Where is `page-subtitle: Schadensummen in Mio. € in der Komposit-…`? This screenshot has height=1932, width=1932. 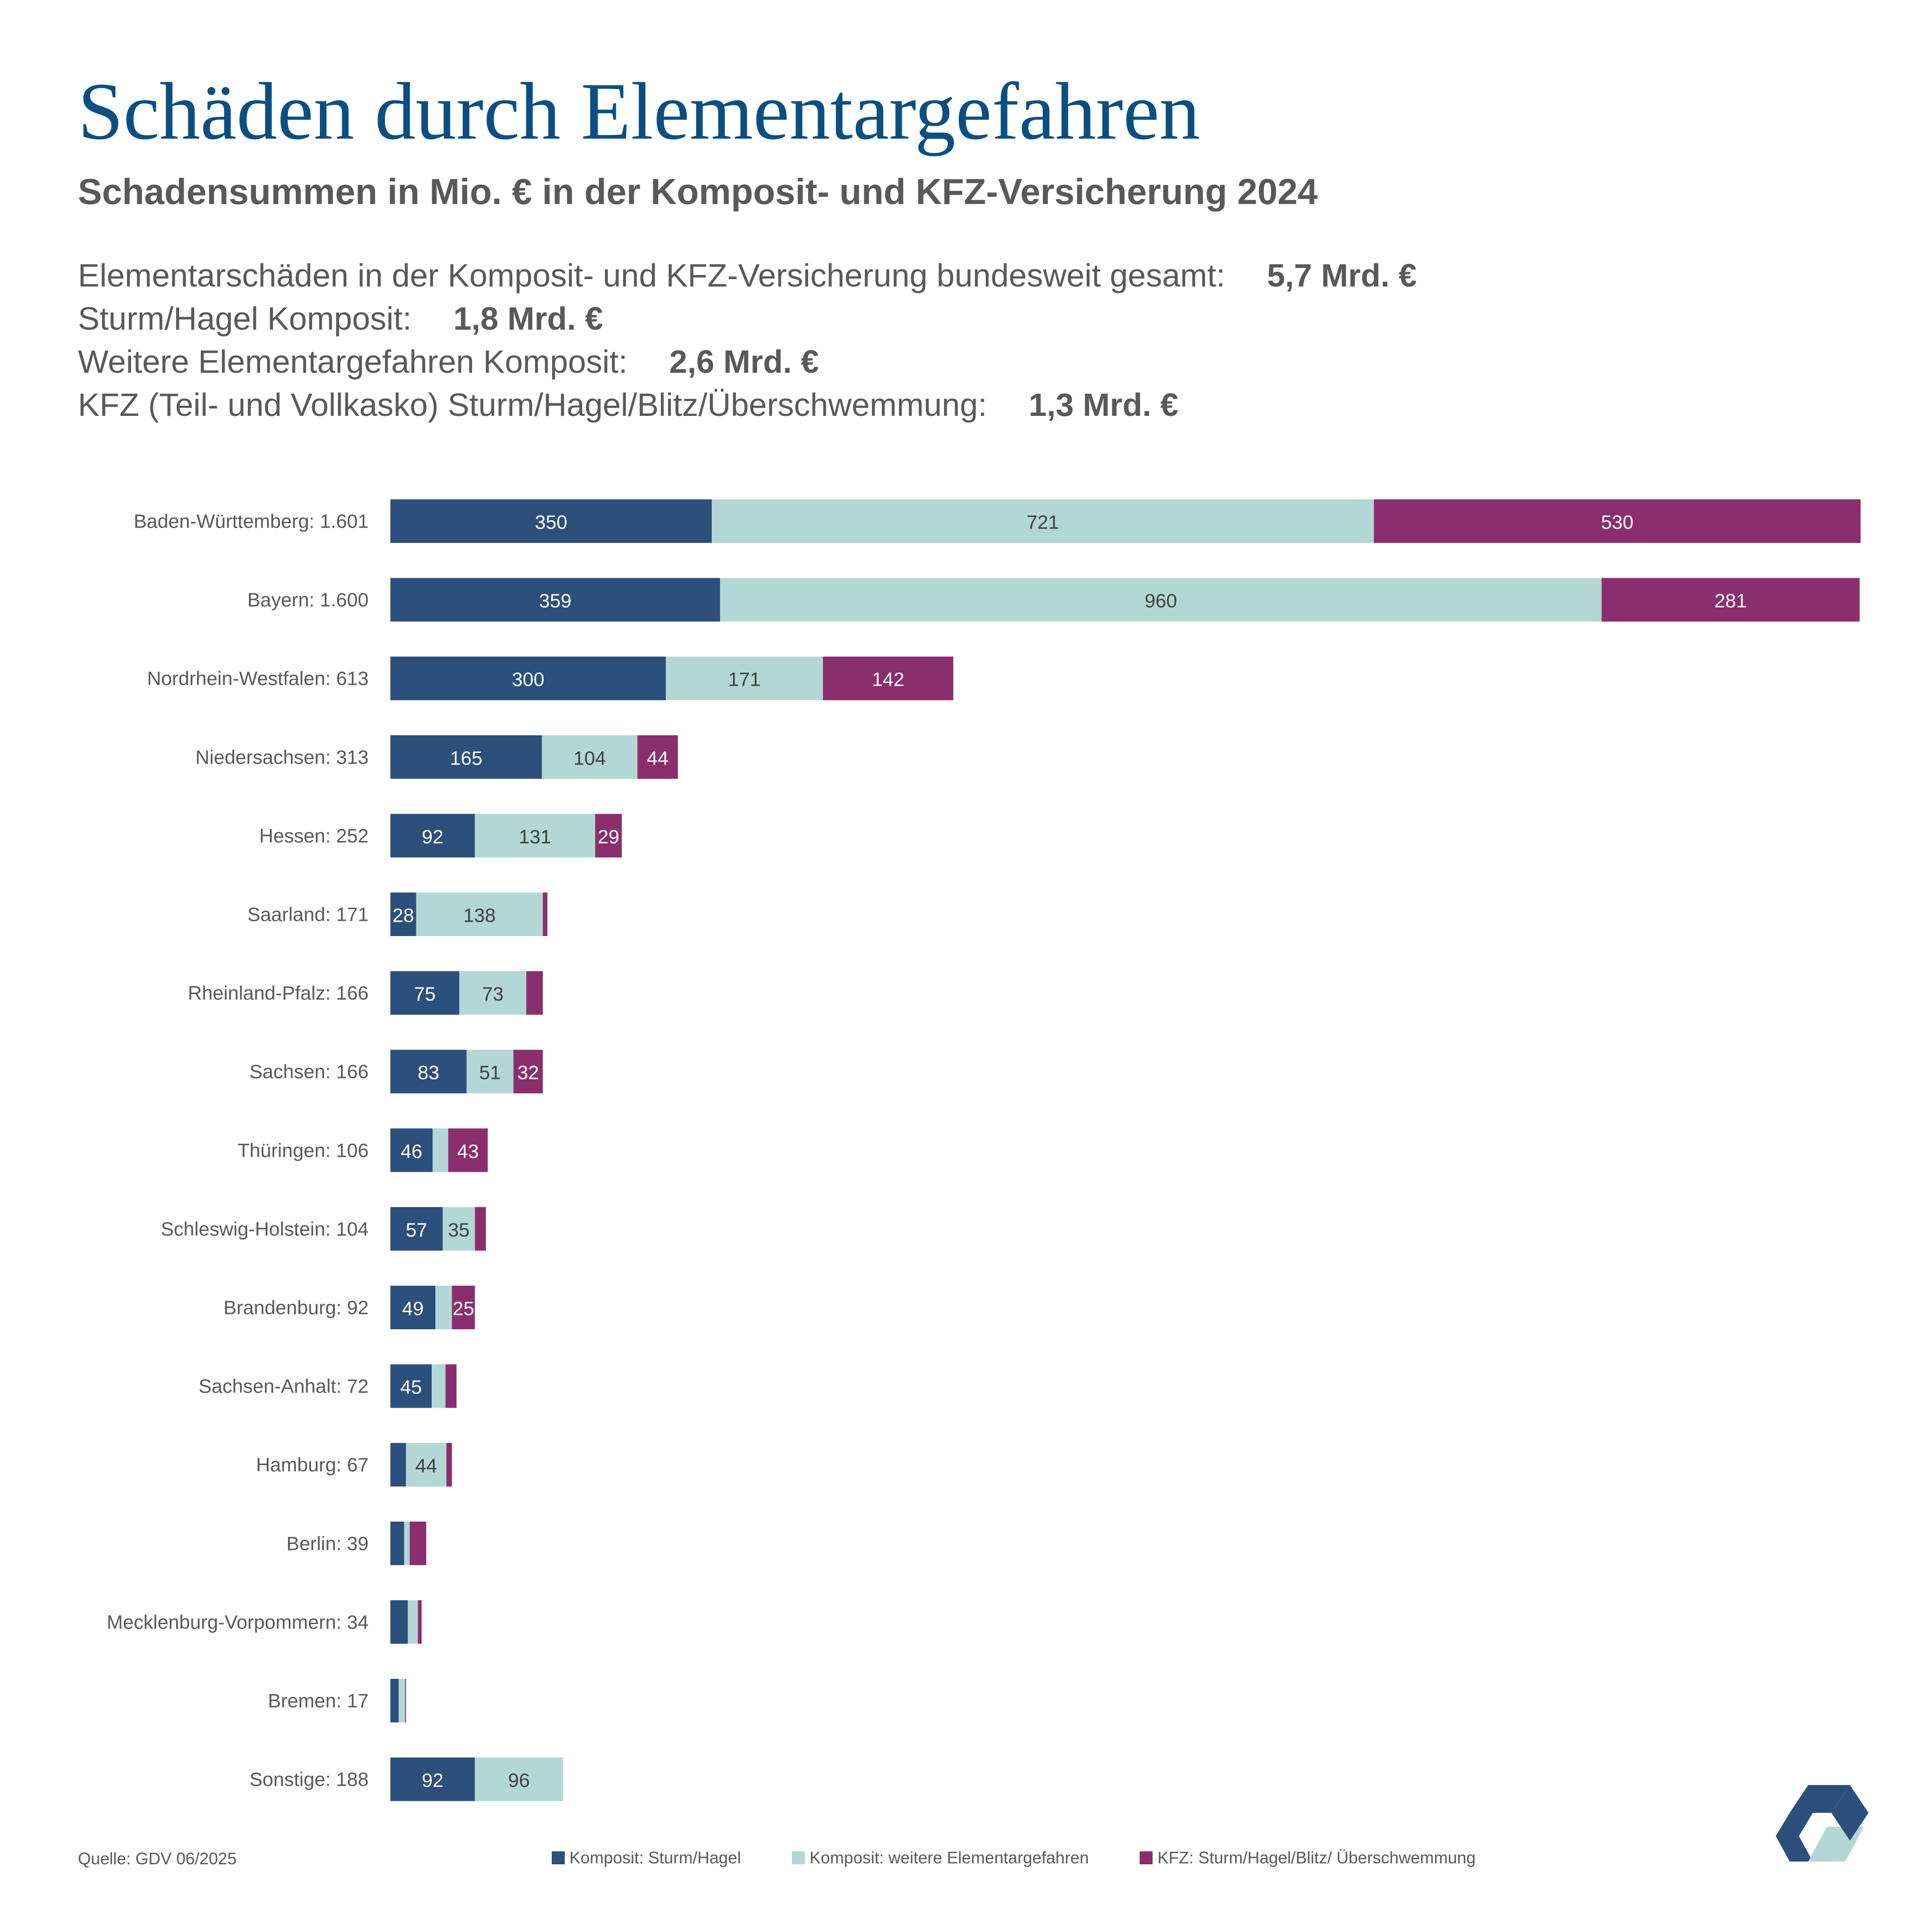 page-subtitle: Schadensummen in Mio. € in der Komposit-… is located at coordinates (698, 191).